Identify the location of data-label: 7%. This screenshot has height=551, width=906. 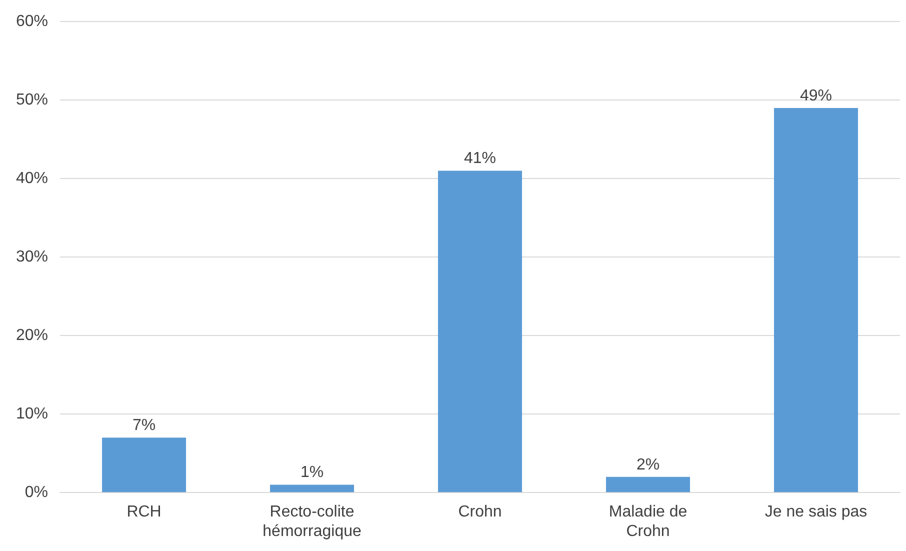
(144, 425).